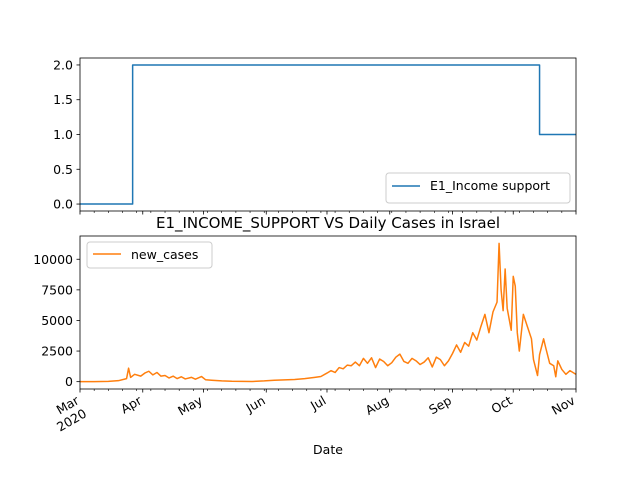 The width and height of the screenshot is (640, 480). I want to click on y-tick-label: 2500, so click(57, 351).